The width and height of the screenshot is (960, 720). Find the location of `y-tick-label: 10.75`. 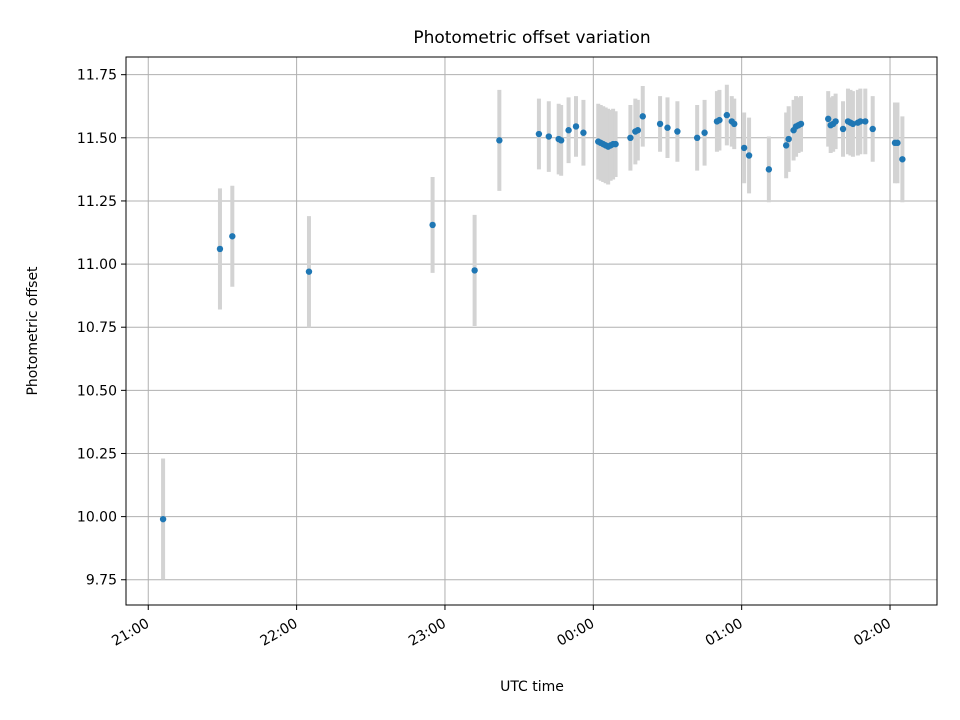

y-tick-label: 10.75 is located at coordinates (97, 328).